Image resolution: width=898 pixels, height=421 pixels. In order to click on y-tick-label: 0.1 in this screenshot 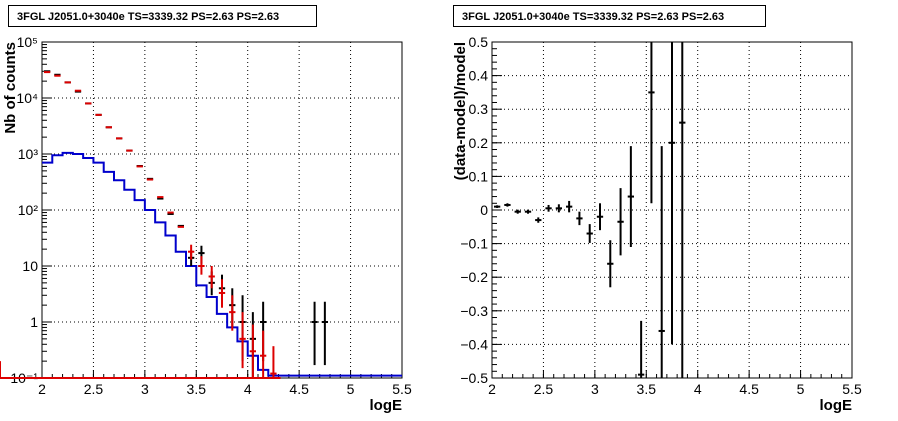, I will do `click(479, 176)`.